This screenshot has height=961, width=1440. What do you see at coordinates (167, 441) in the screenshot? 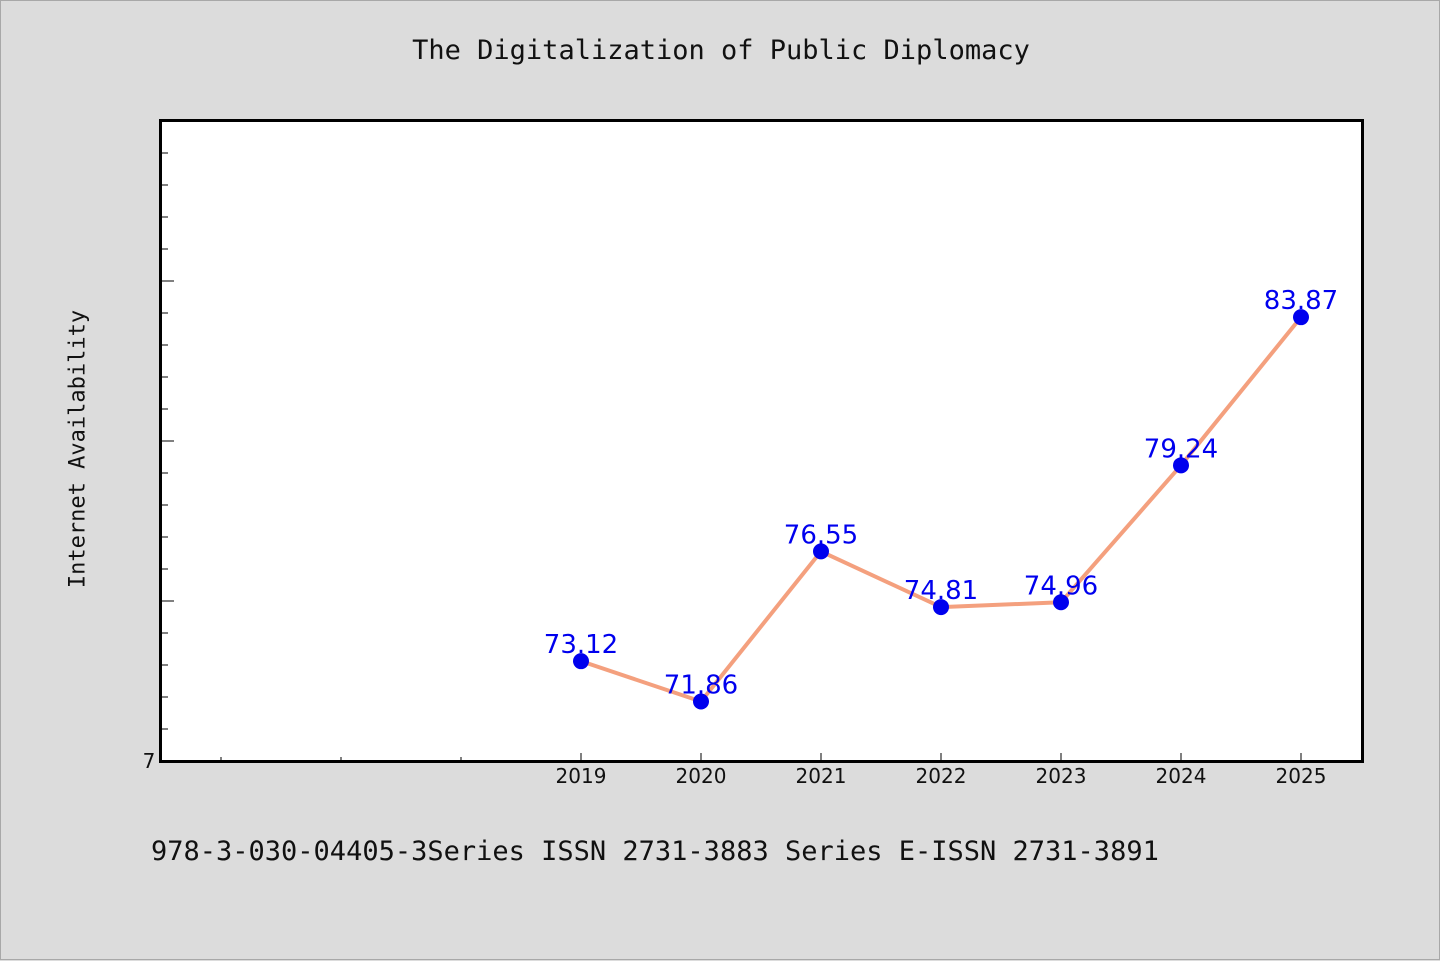
I see `y-axis-ticks` at bounding box center [167, 441].